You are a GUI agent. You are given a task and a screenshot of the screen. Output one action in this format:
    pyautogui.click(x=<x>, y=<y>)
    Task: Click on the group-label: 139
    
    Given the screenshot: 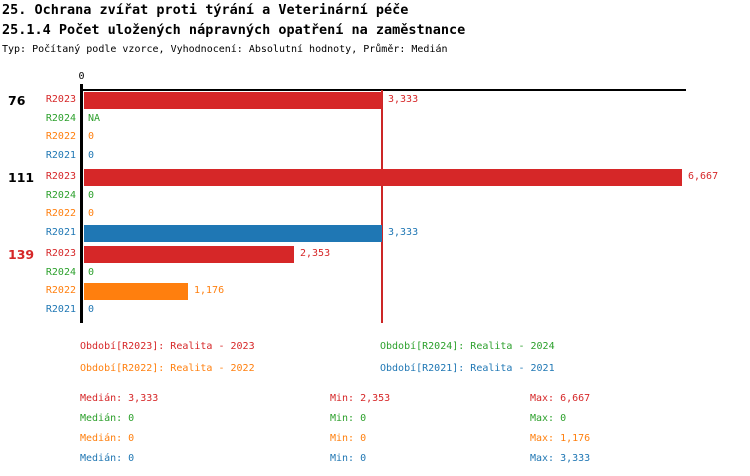 What is the action you would take?
    pyautogui.click(x=21, y=254)
    